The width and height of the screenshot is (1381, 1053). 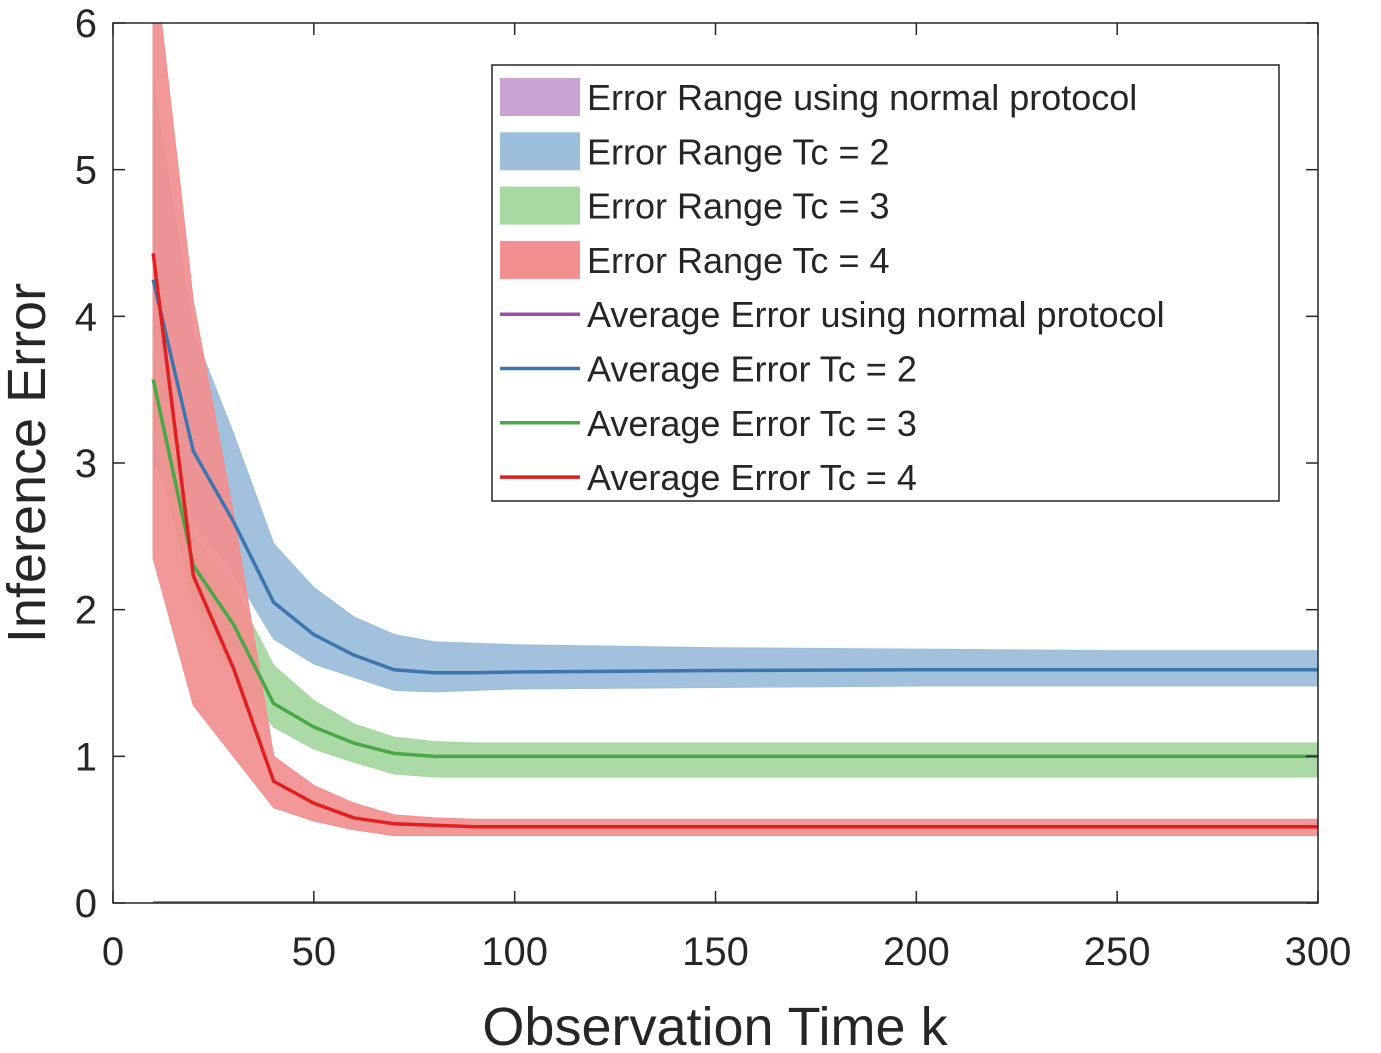 I want to click on legend-label-average-error-using-normal-protocol: Average Error using normal protocol, so click(x=876, y=314).